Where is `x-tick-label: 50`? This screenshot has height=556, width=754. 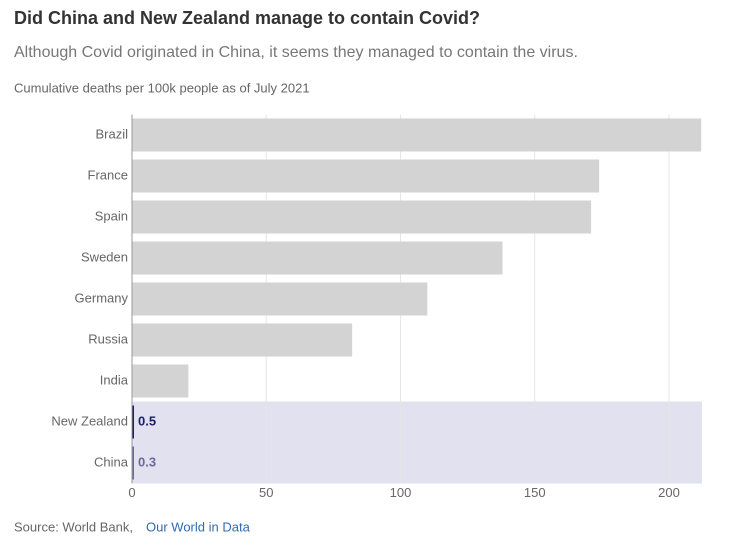 x-tick-label: 50 is located at coordinates (266, 492).